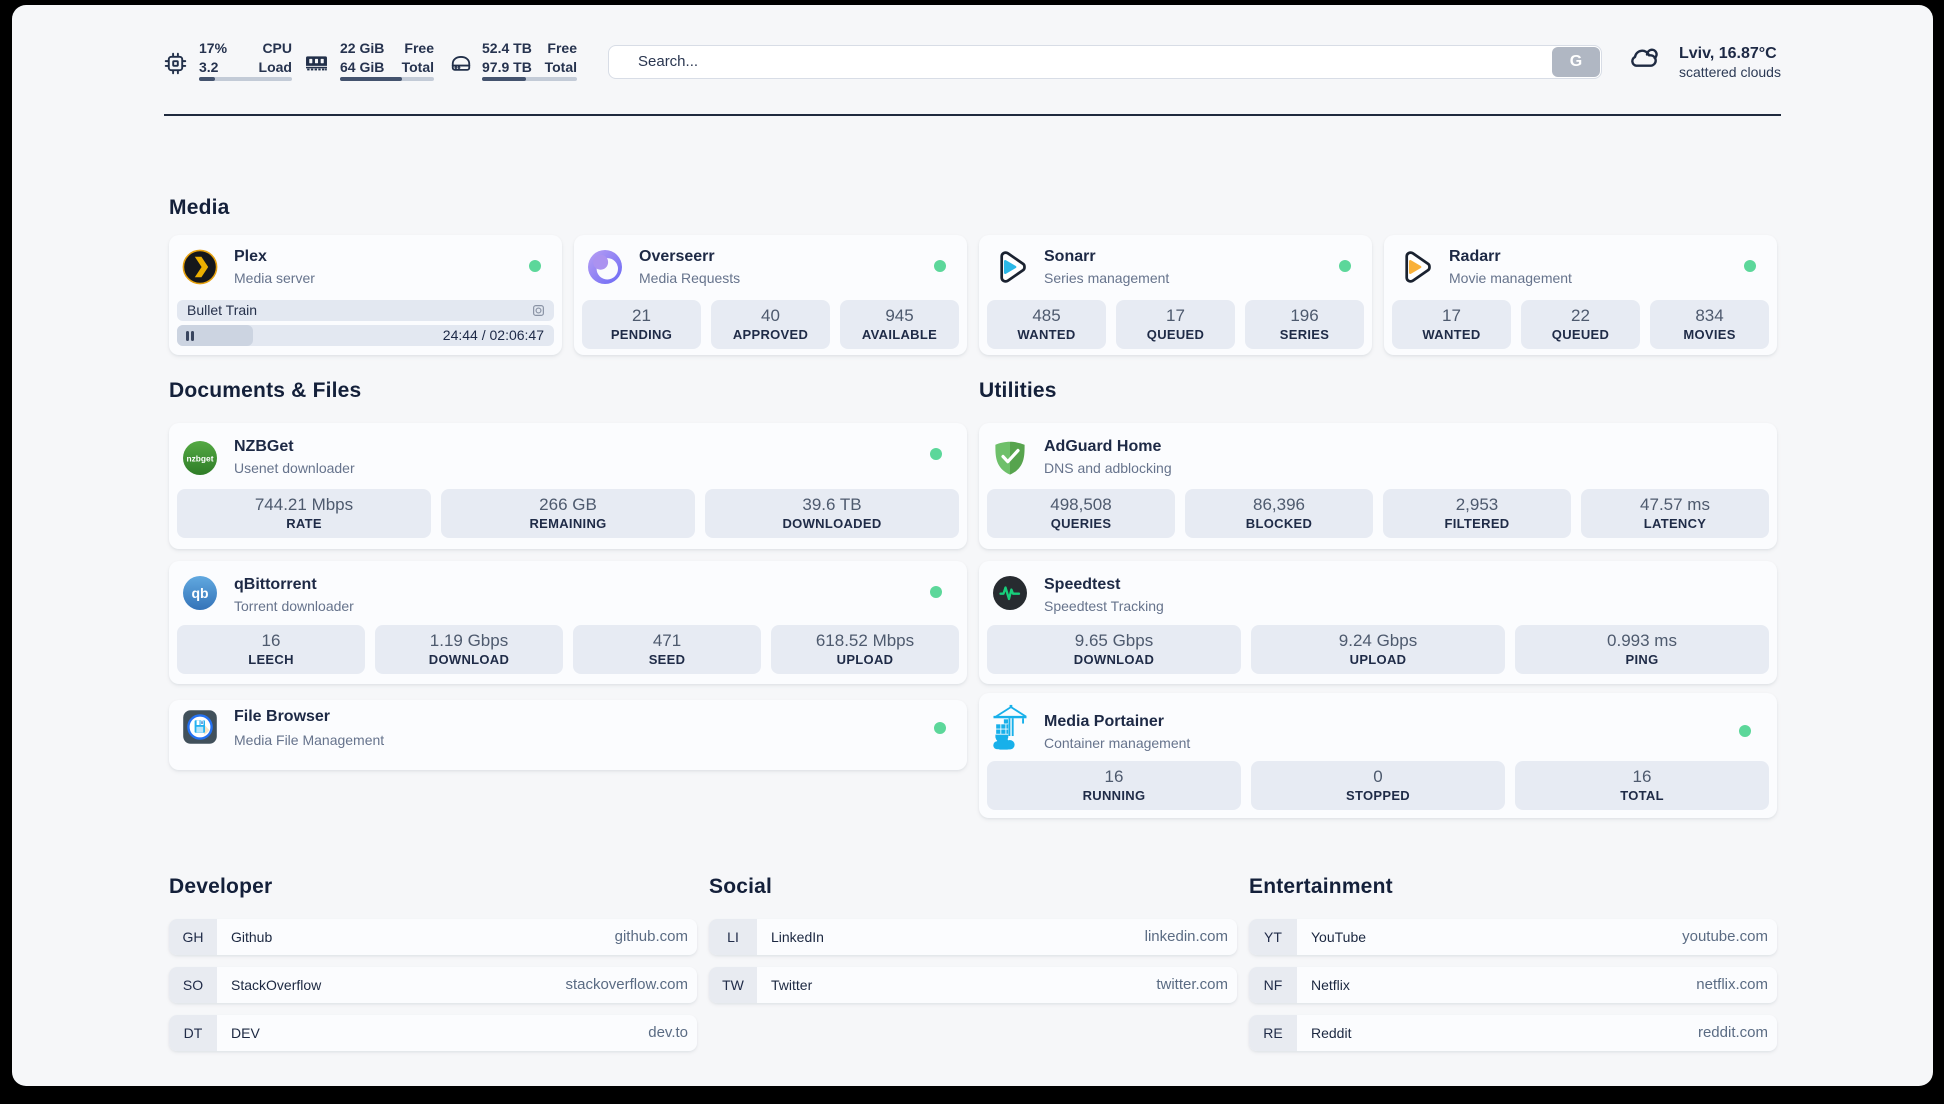 The width and height of the screenshot is (1944, 1104). I want to click on svg-text: qb, so click(199, 593).